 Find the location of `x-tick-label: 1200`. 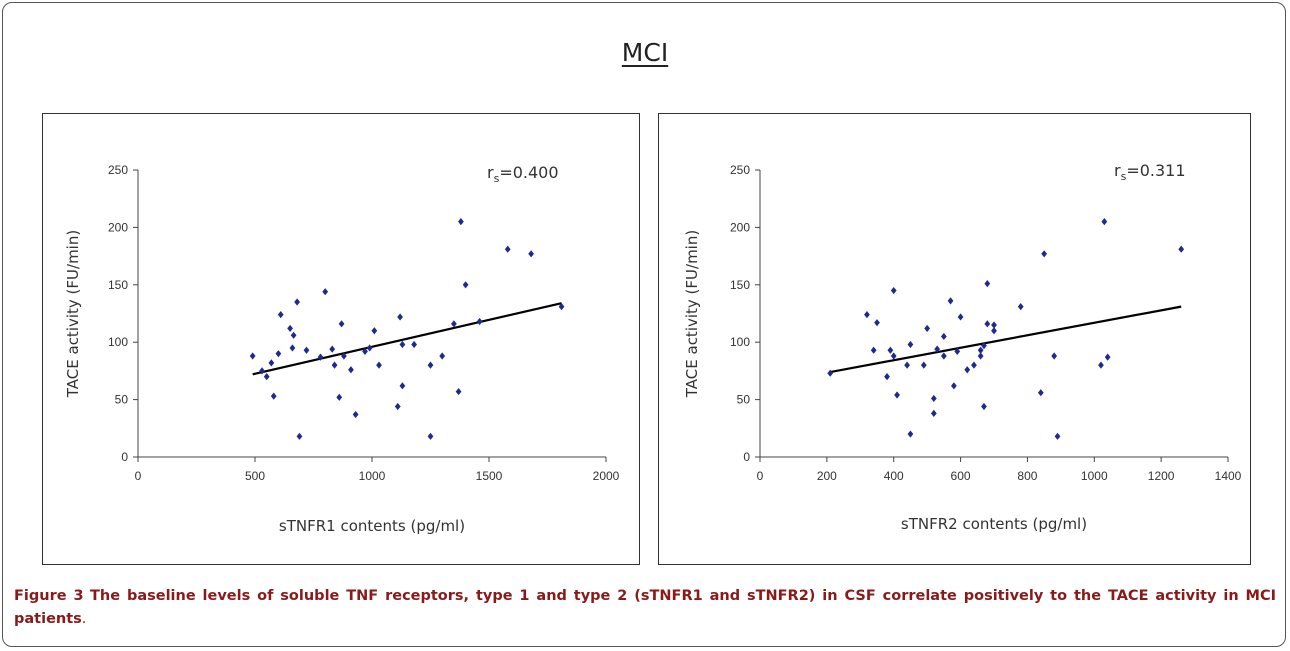

x-tick-label: 1200 is located at coordinates (1161, 476).